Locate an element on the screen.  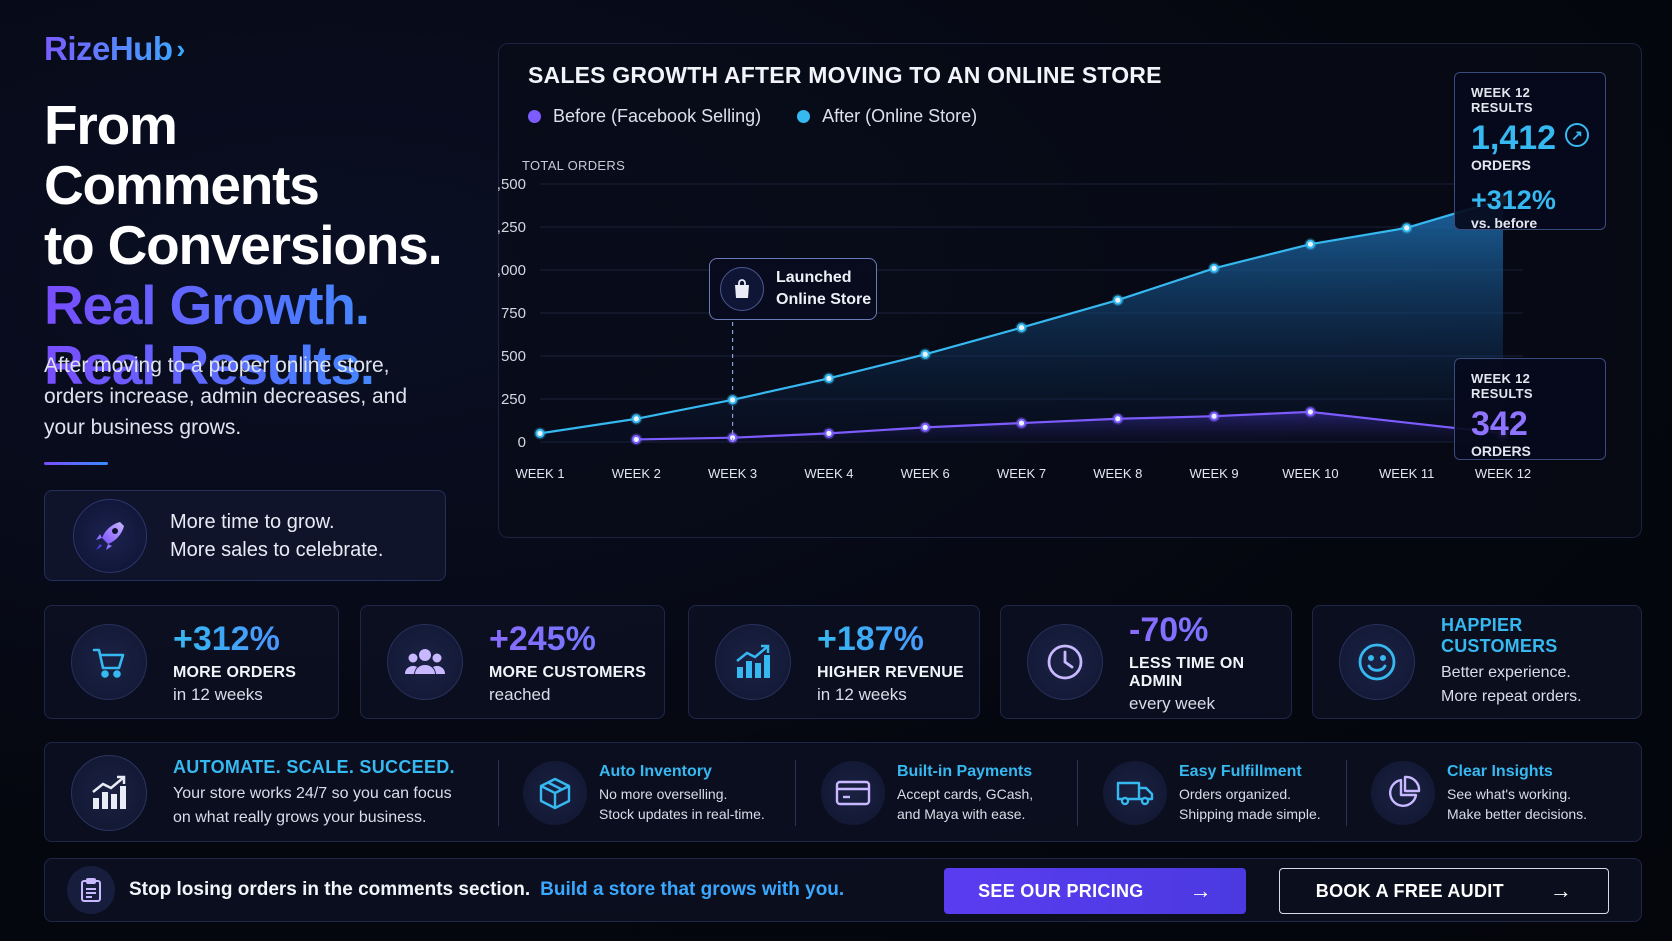
y-tick-label: 1,000 is located at coordinates (512, 270).